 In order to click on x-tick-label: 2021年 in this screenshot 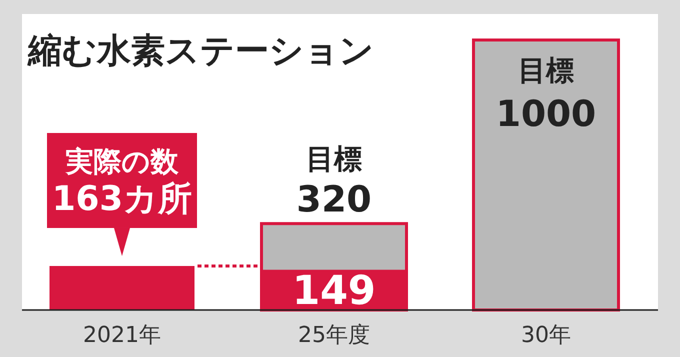, I will do `click(122, 335)`.